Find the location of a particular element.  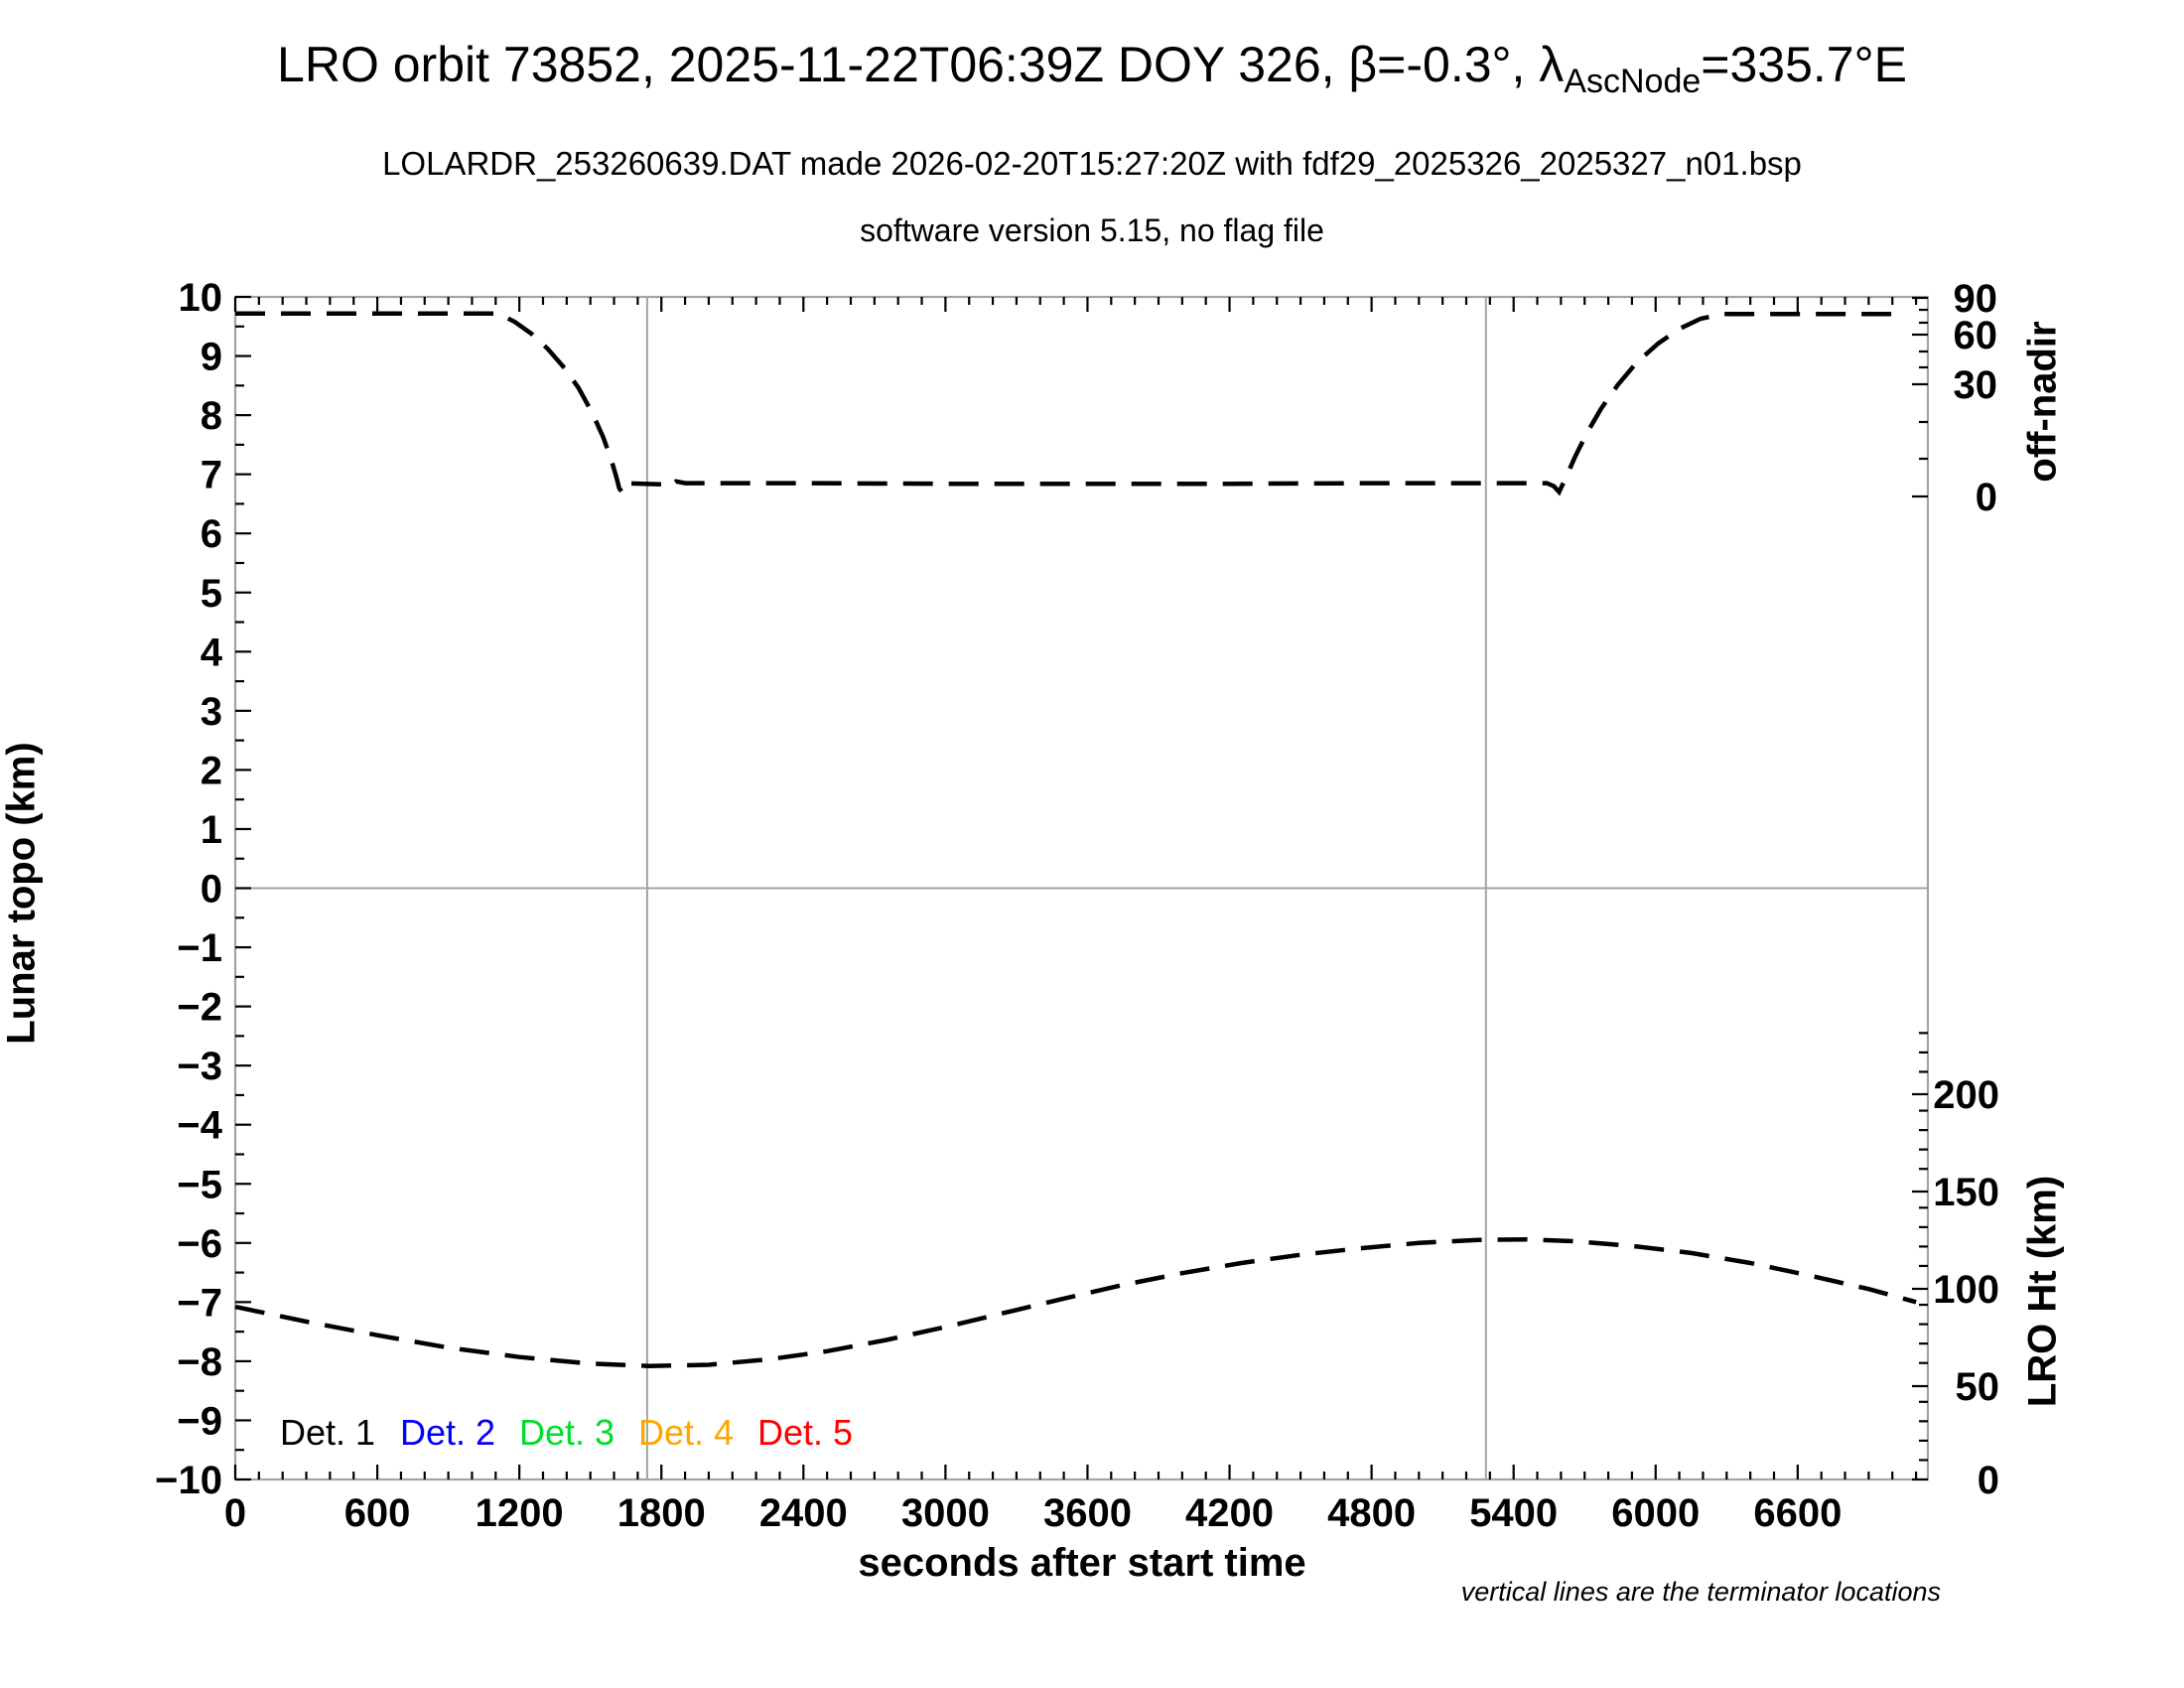

legend-item-det3: Det. 3 is located at coordinates (567, 1432).